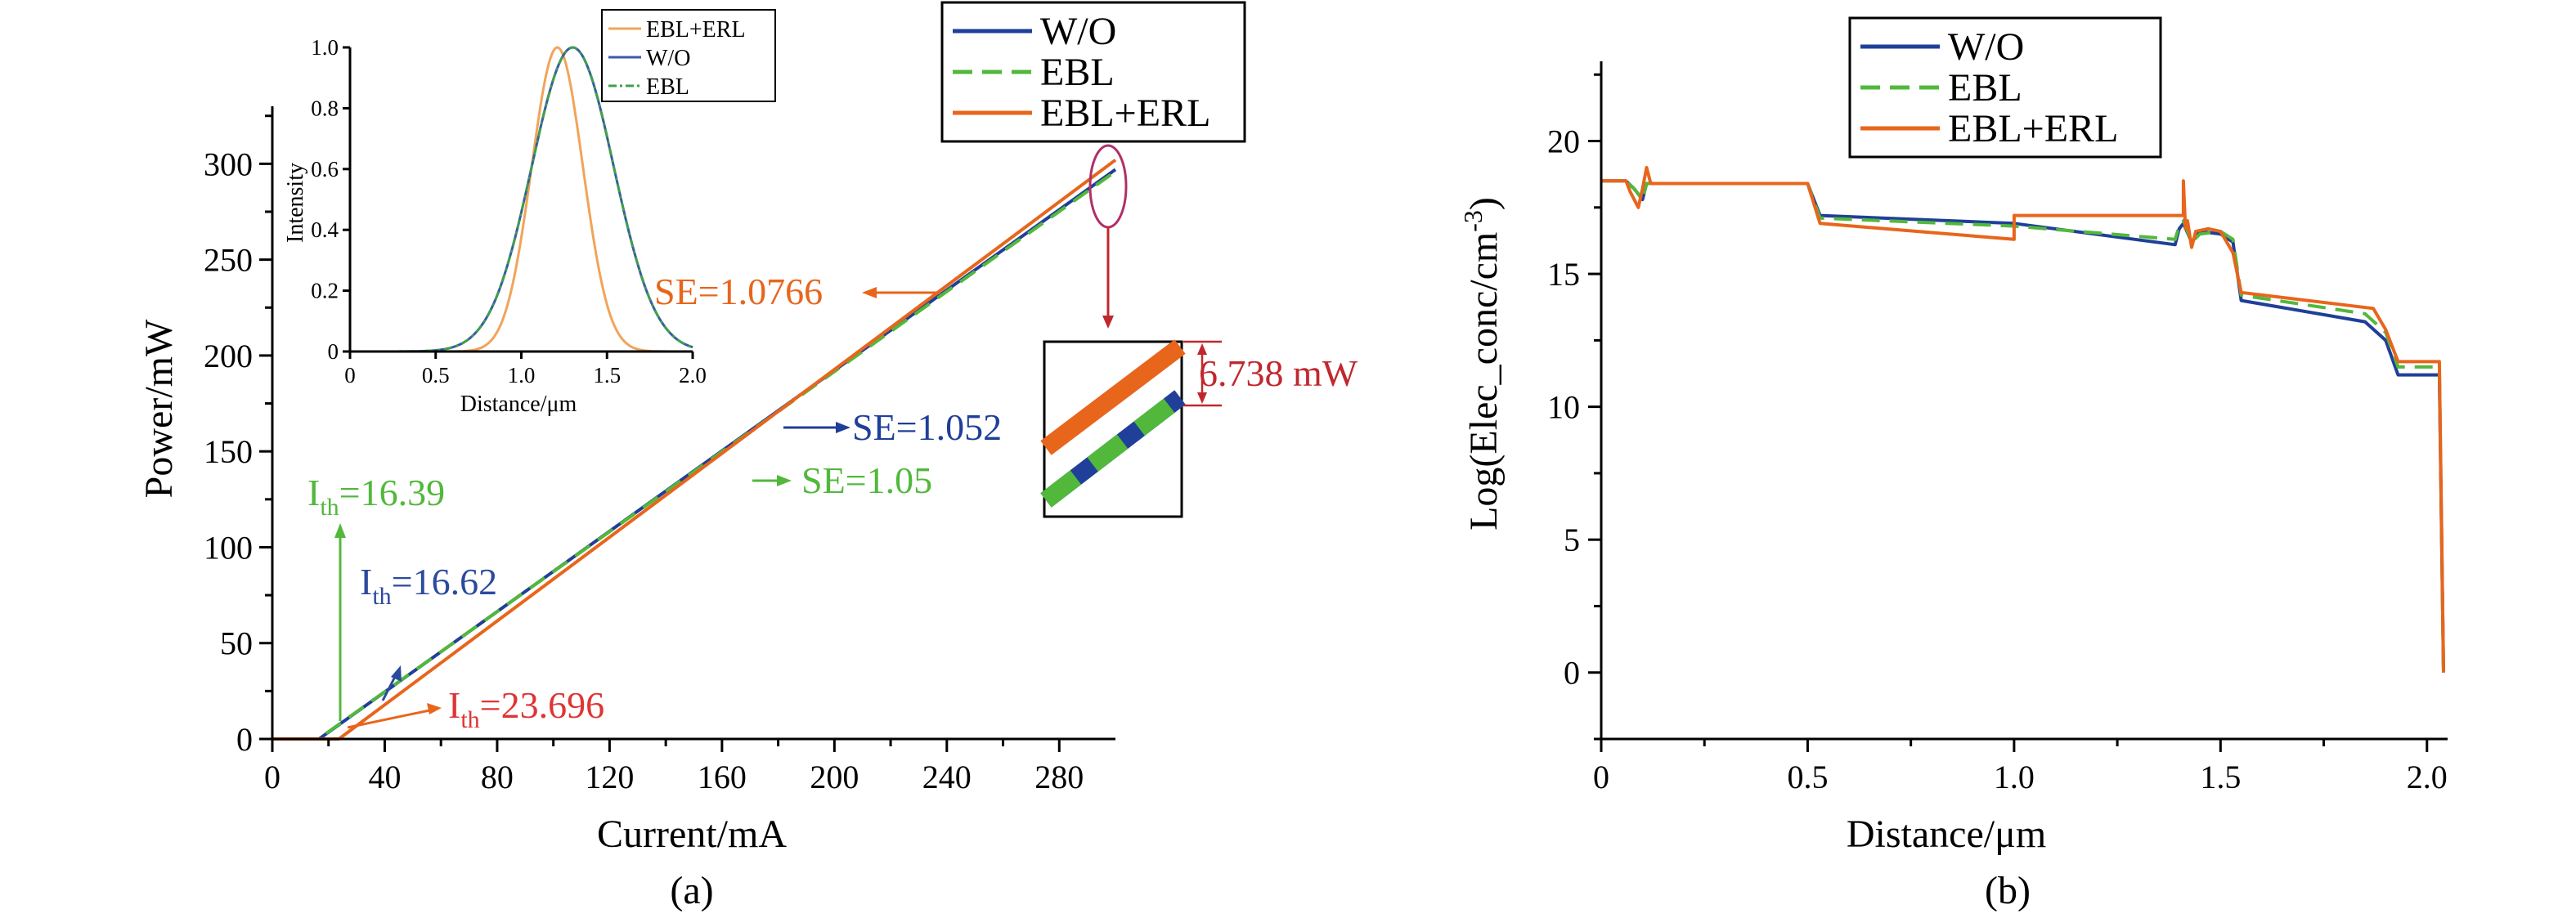 Image resolution: width=2576 pixels, height=918 pixels. Describe the element at coordinates (228, 356) in the screenshot. I see `a-y-tick-label: 200` at that location.